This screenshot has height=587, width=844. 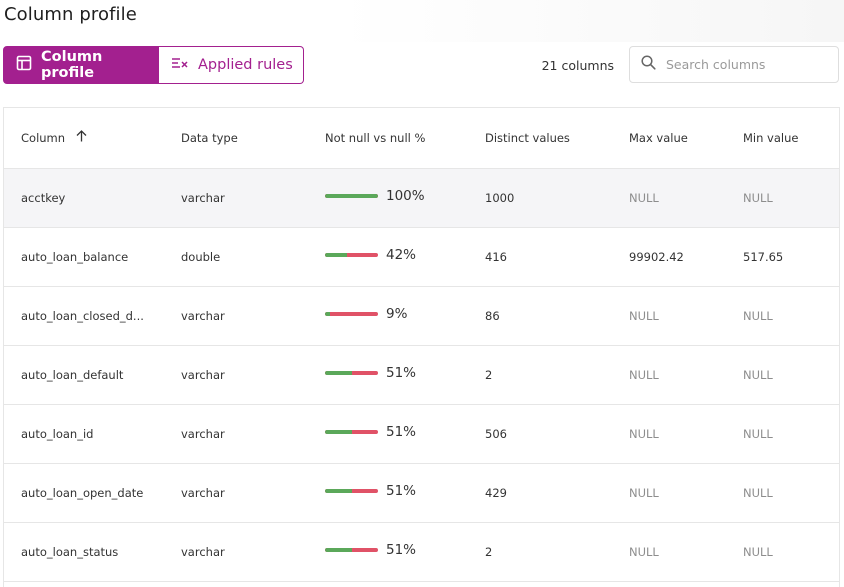 I want to click on cell-distinct: 506, so click(x=496, y=434).